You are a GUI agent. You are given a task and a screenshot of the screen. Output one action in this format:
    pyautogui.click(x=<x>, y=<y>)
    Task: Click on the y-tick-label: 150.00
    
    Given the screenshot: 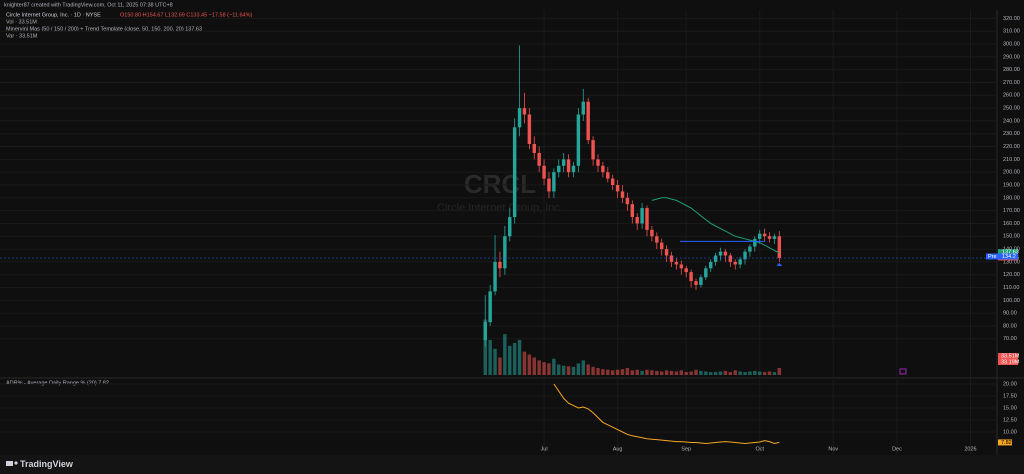 What is the action you would take?
    pyautogui.click(x=1011, y=237)
    